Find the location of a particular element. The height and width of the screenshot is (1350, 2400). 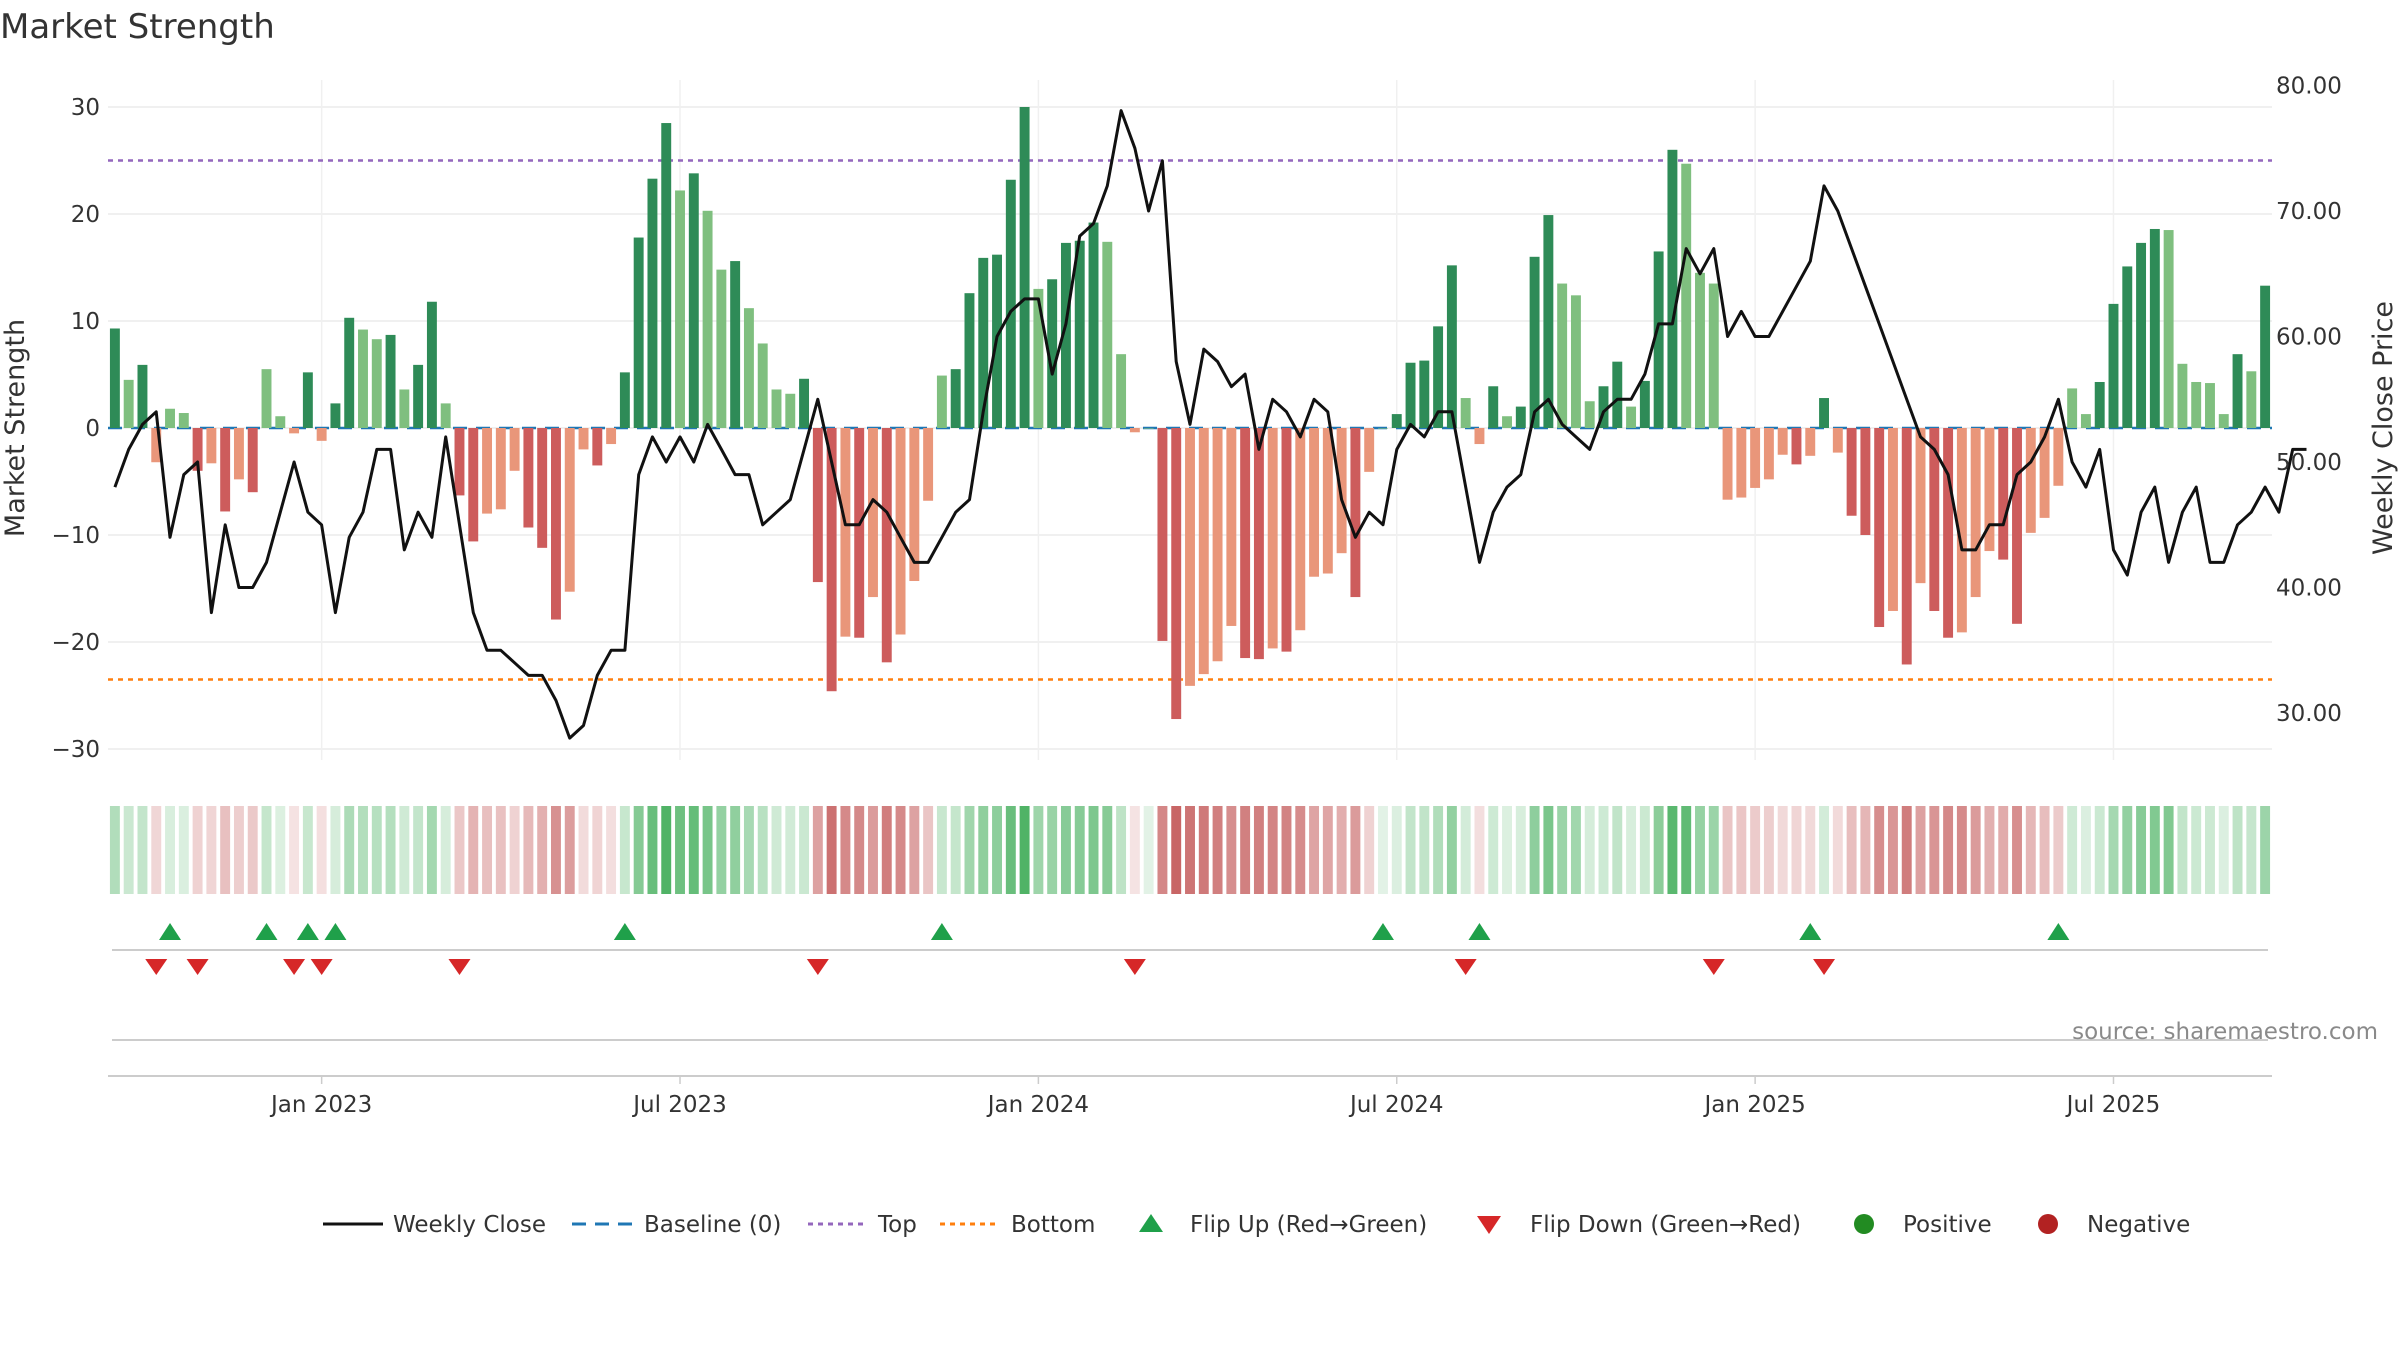

right-tick-label: 40.00 is located at coordinates (2309, 589).